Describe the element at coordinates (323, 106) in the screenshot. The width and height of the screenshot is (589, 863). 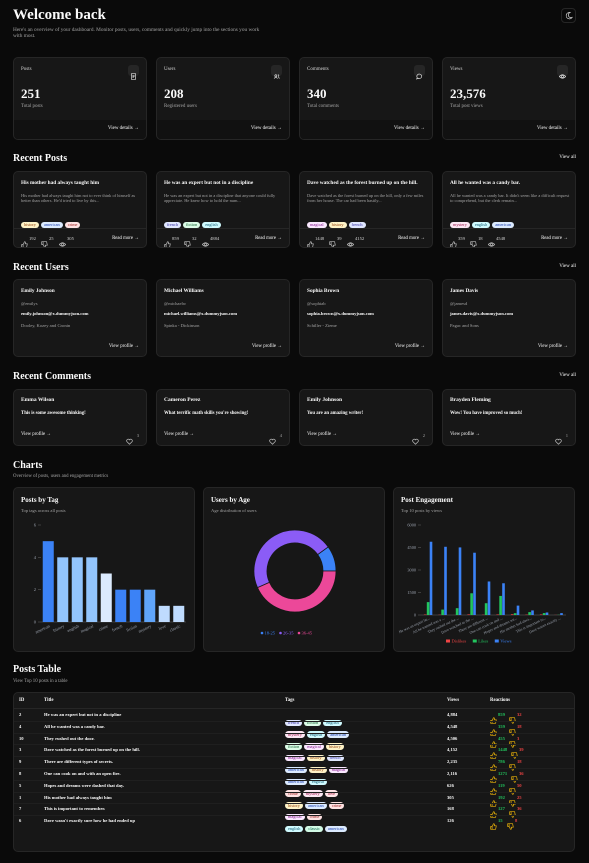
I see `stat-caption: Total comments` at that location.